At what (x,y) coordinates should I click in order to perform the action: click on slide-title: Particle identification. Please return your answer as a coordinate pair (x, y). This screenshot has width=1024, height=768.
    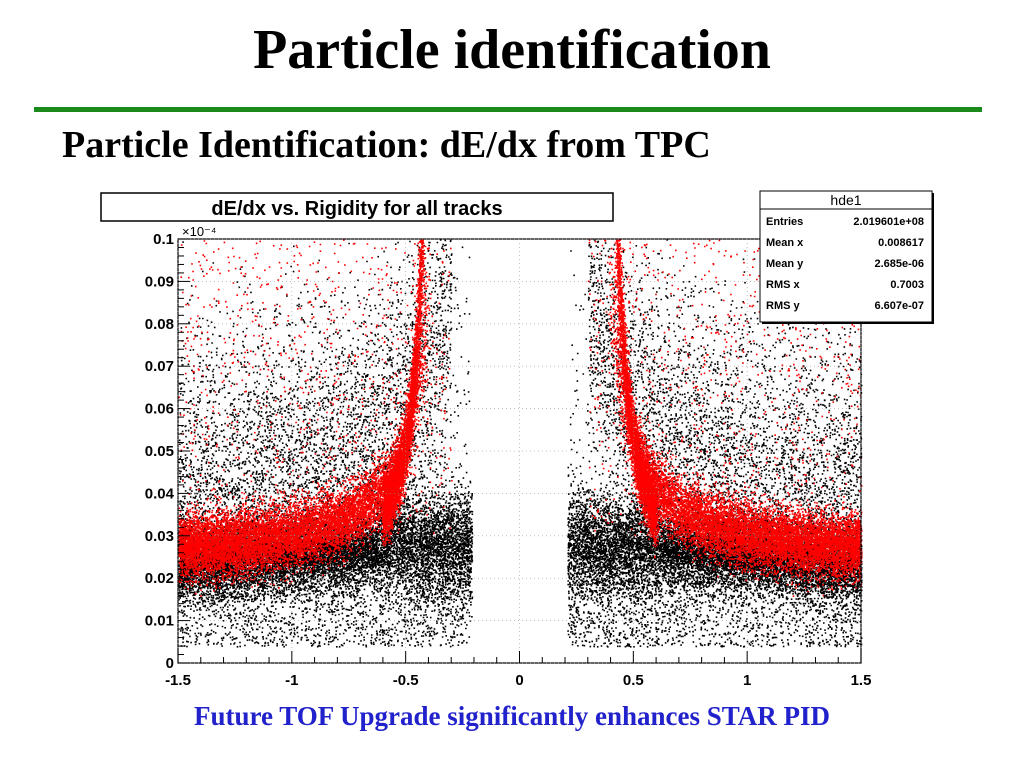
    Looking at the image, I should click on (512, 50).